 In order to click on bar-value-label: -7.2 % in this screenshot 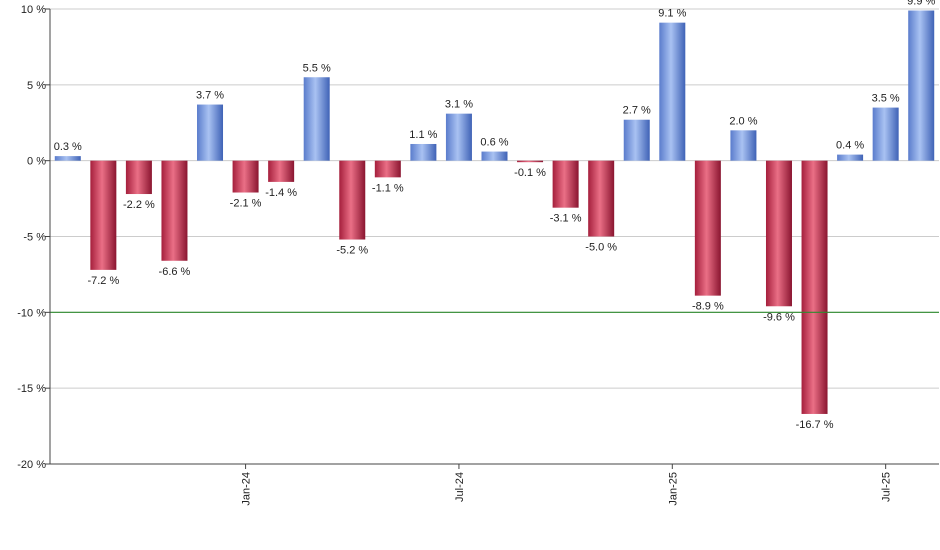, I will do `click(103, 281)`.